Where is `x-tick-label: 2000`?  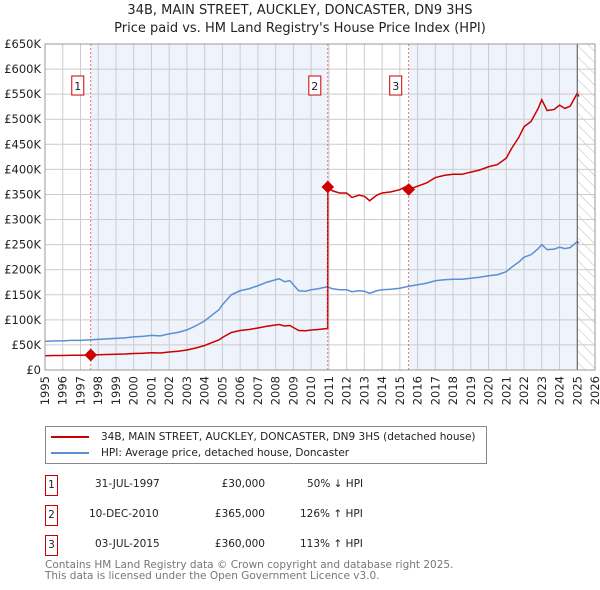 x-tick-label: 2000 is located at coordinates (134, 390).